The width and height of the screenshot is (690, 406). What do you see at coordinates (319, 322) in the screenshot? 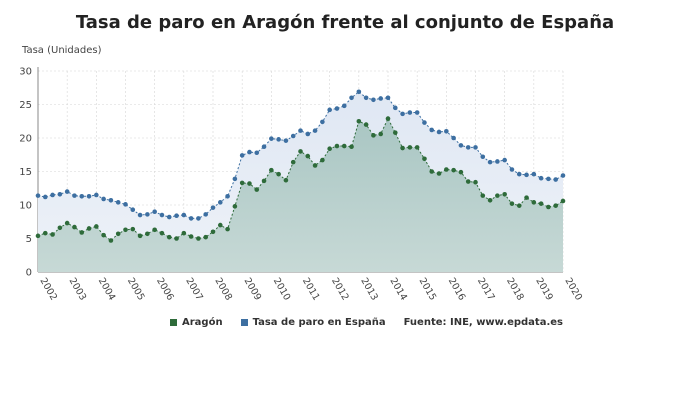
I see `legend-label-spain: Tasa de paro en España` at bounding box center [319, 322].